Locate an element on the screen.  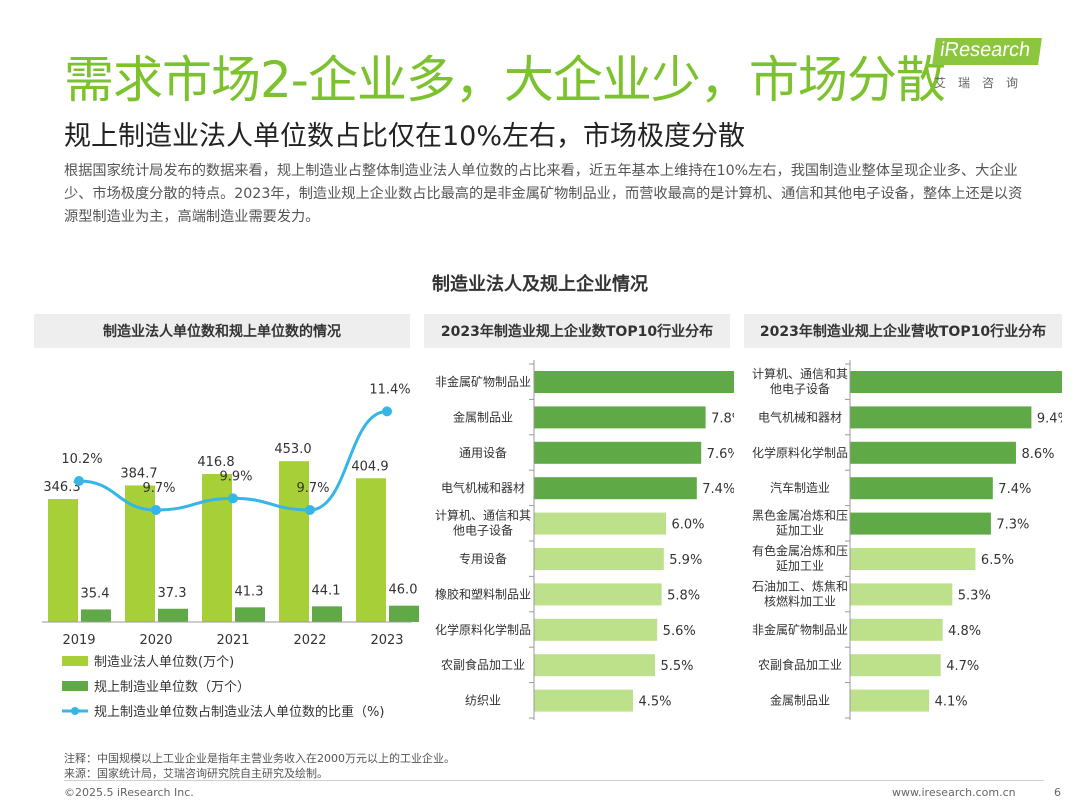
category-label: 延加工业 is located at coordinates (800, 531).